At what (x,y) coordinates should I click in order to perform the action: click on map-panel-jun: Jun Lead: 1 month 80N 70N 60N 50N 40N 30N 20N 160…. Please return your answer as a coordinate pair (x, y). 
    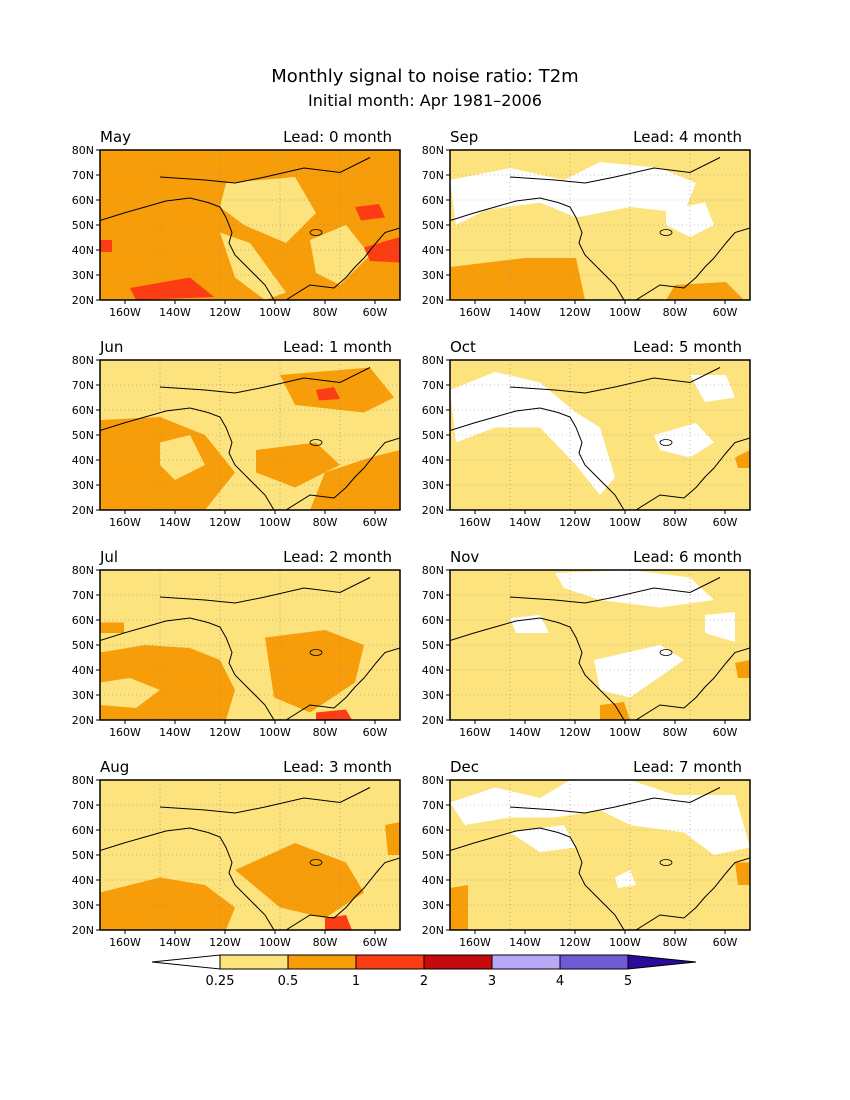
    Looking at the image, I should click on (236, 433).